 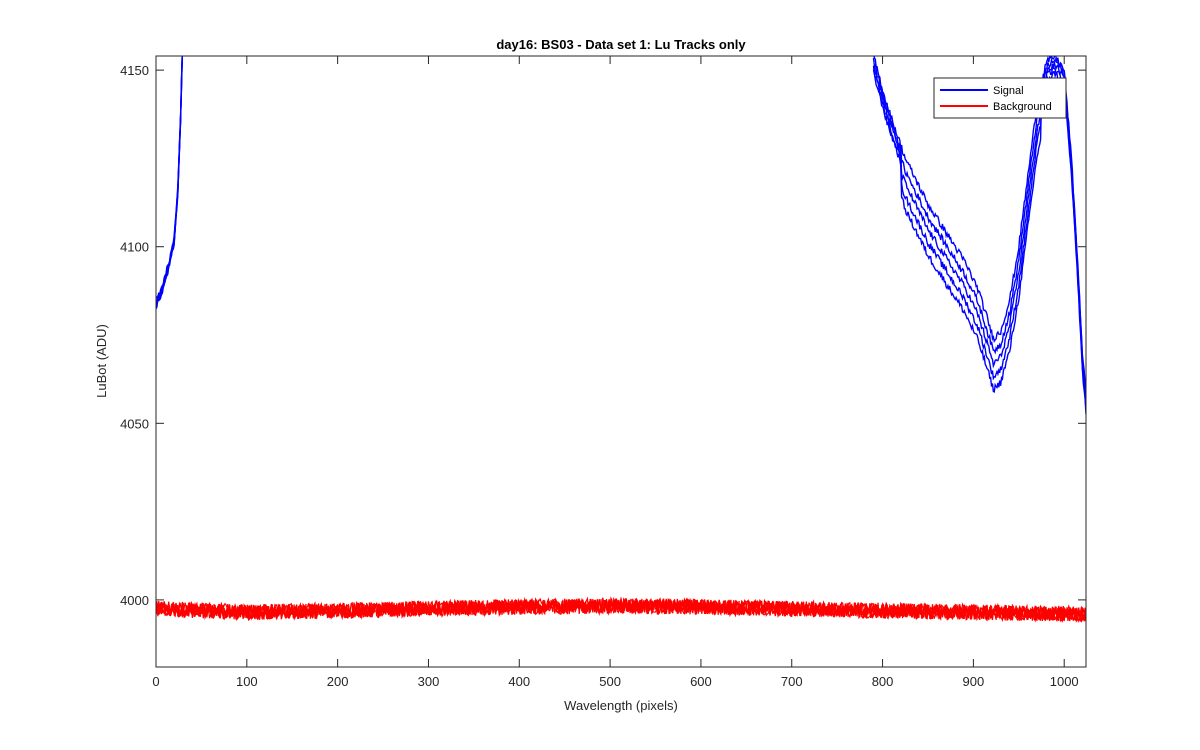 I want to click on legend-background-label: Background, so click(x=1022, y=107).